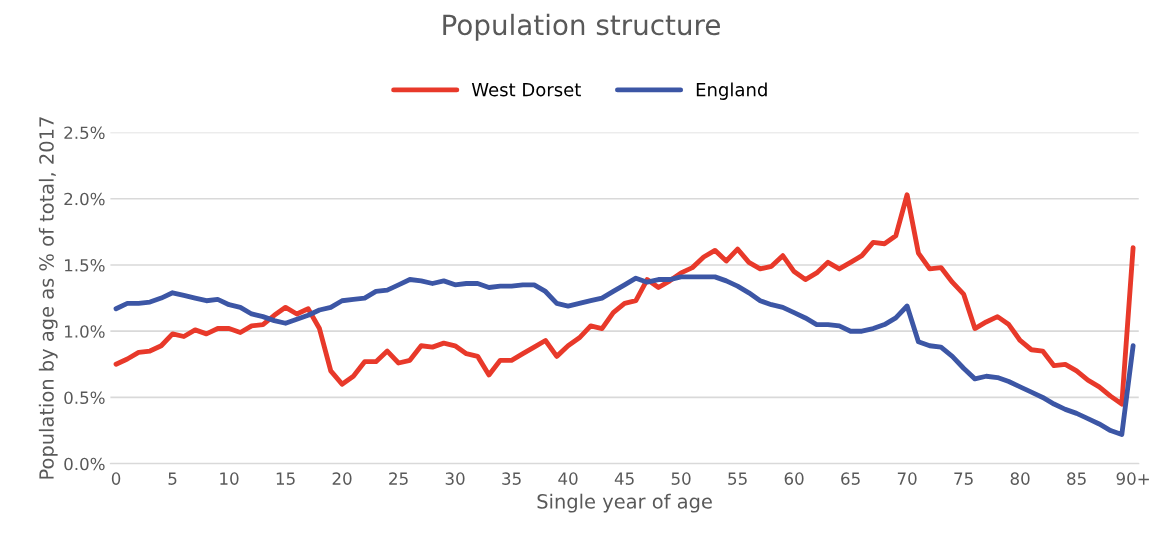  I want to click on y-tick-label: 2.0%, so click(84, 199).